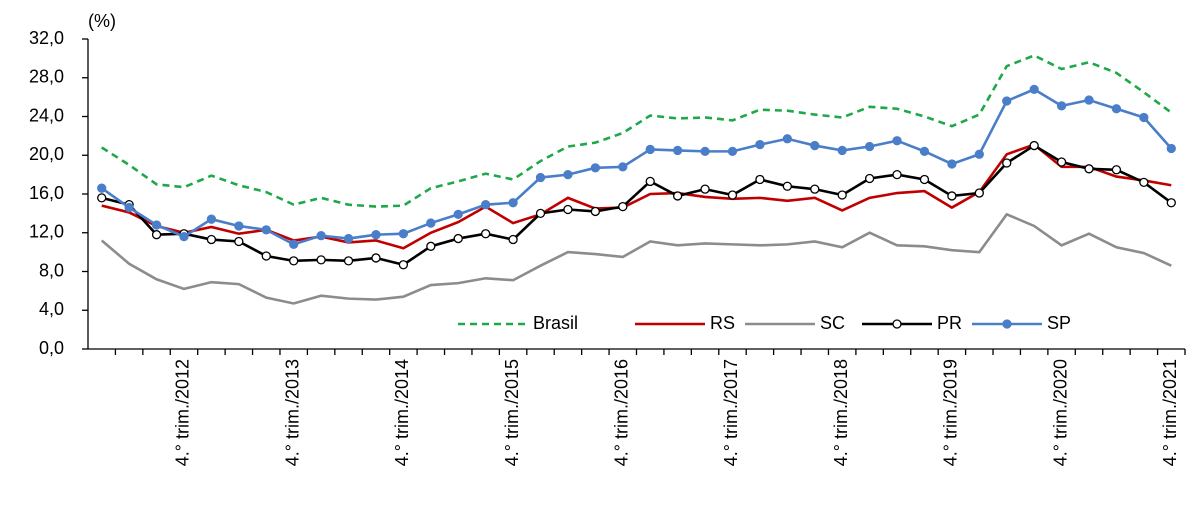 The image size is (1190, 524). Describe the element at coordinates (46, 193) in the screenshot. I see `y-tick-label: 16,0` at that location.